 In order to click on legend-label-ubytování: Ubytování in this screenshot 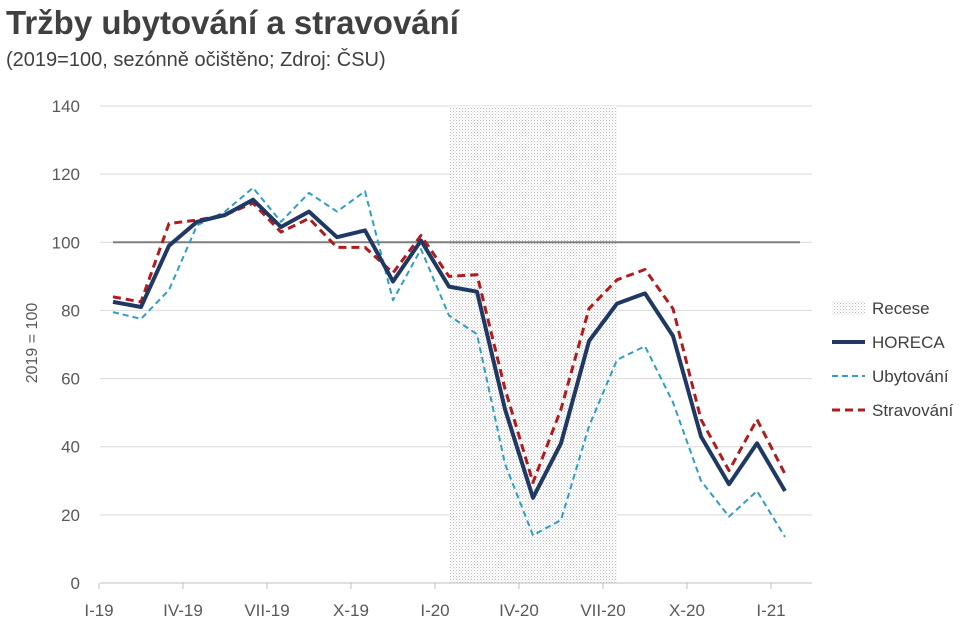, I will do `click(910, 376)`.